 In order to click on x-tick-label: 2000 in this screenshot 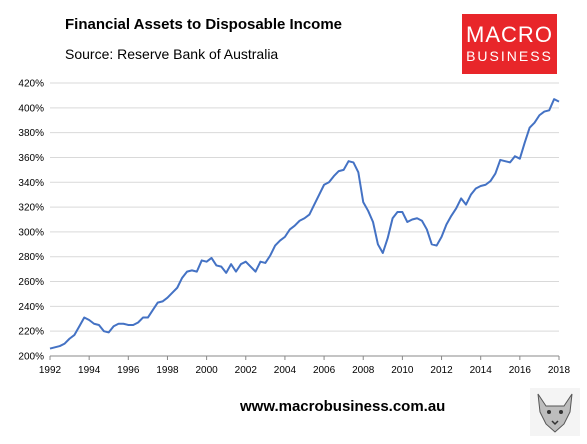, I will do `click(206, 370)`.